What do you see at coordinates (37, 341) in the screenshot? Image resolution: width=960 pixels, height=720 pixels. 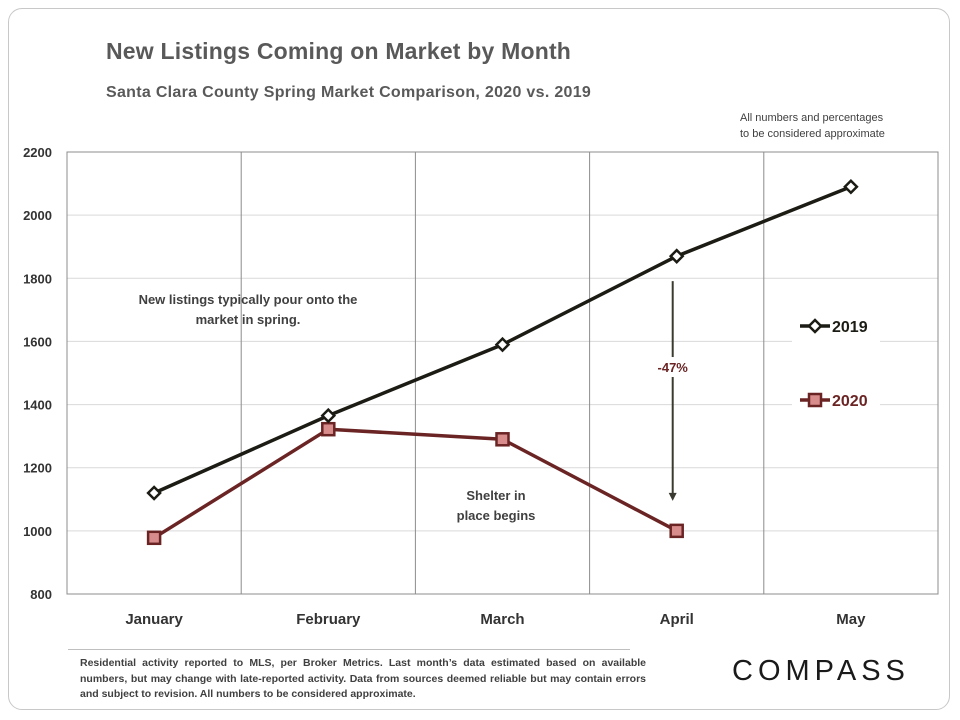 I see `y-tick-label: 1600` at bounding box center [37, 341].